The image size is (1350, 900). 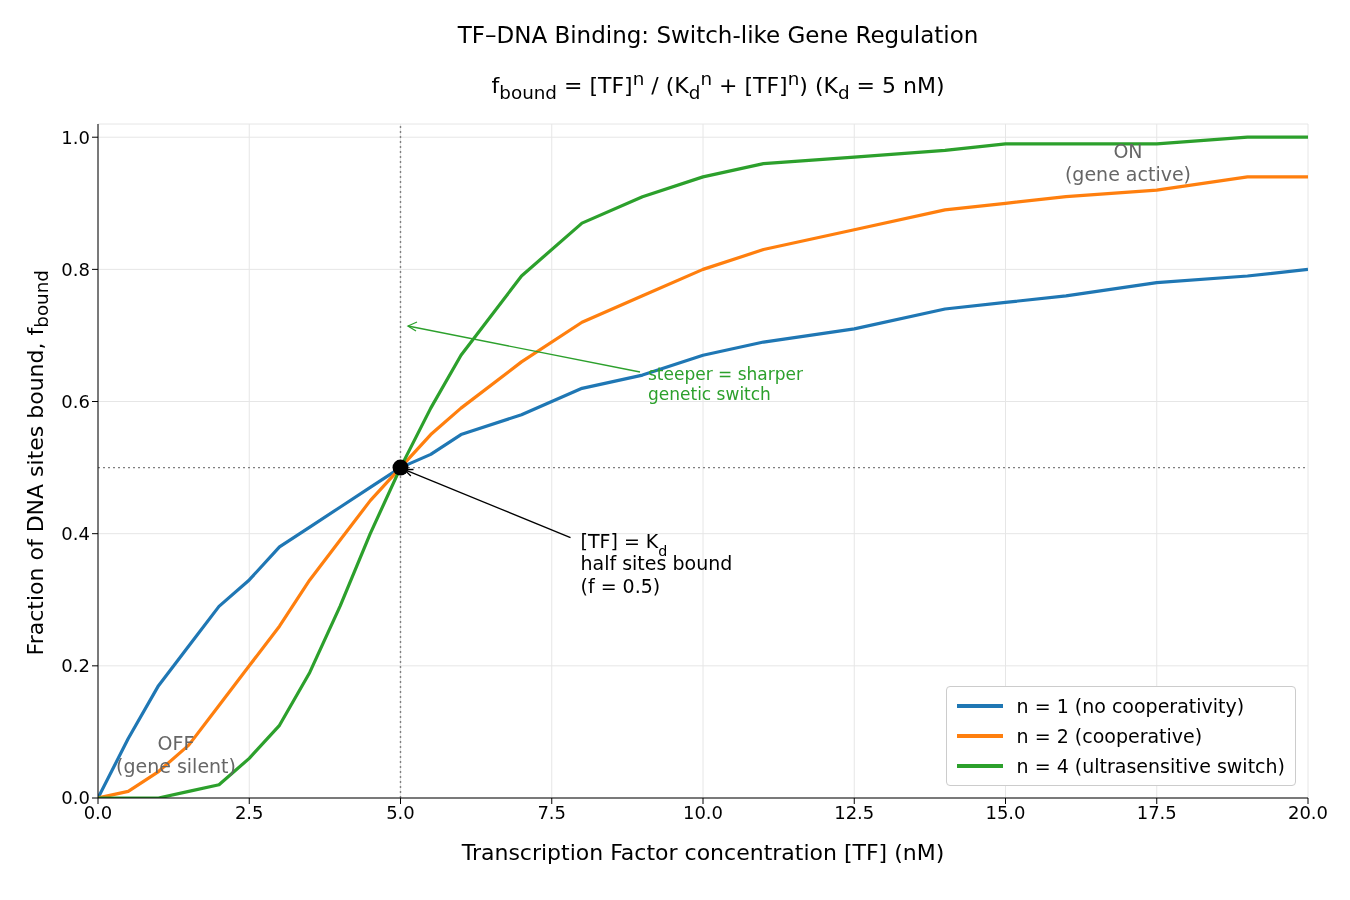 I want to click on x-tick-label: 12.5, so click(x=854, y=812).